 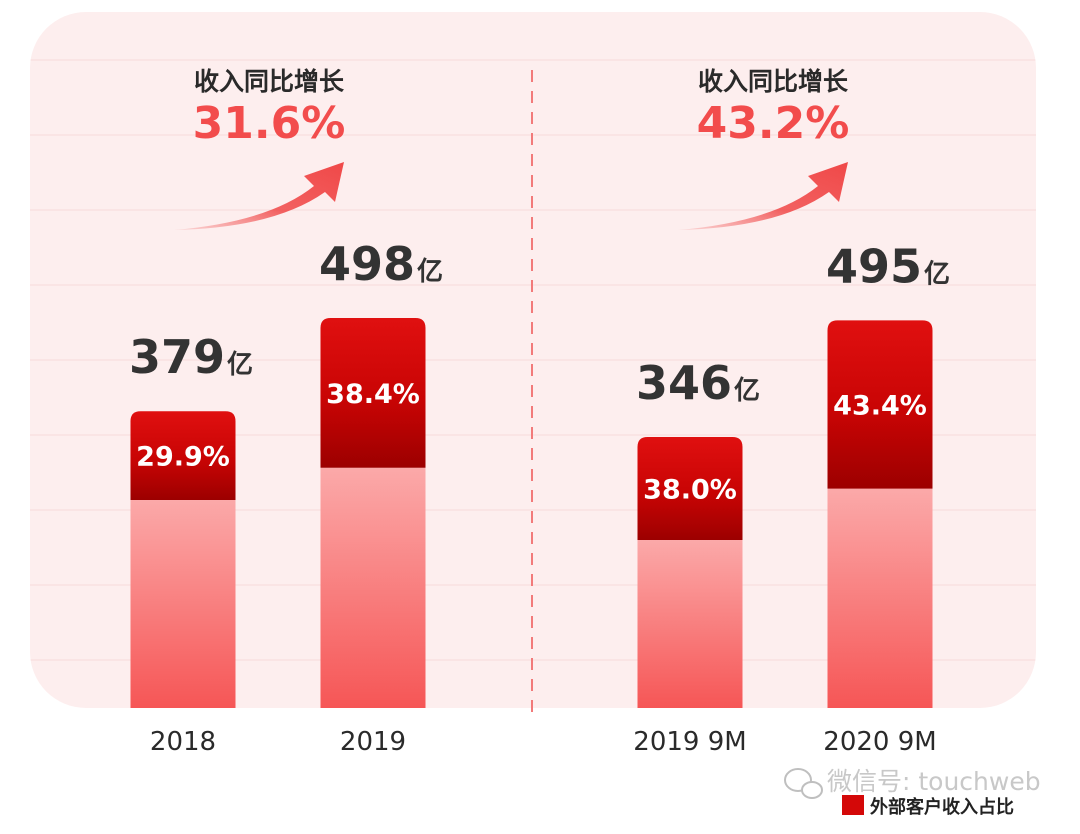 I want to click on total-value-label: 379亿, so click(x=191, y=357).